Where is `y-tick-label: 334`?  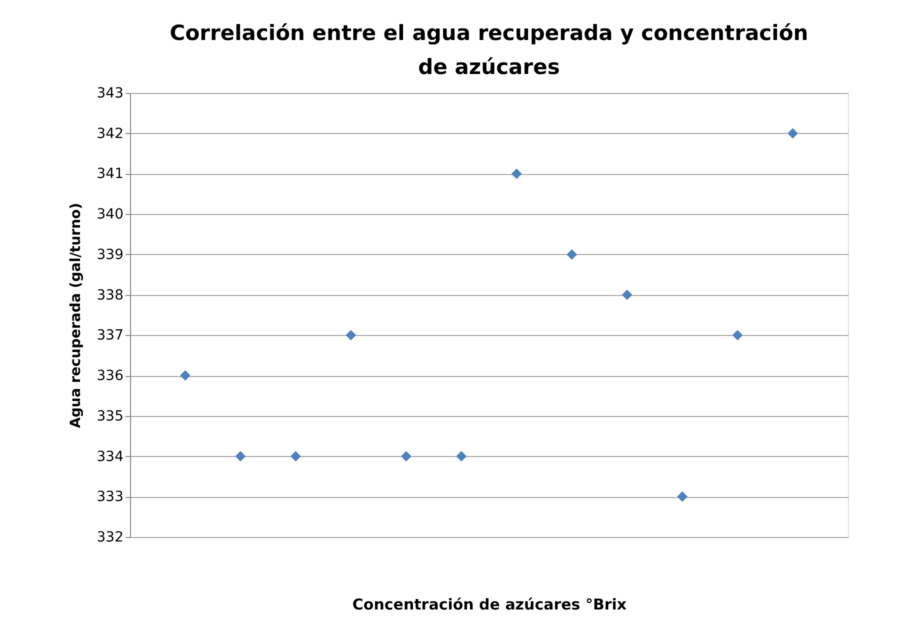
y-tick-label: 334 is located at coordinates (110, 456).